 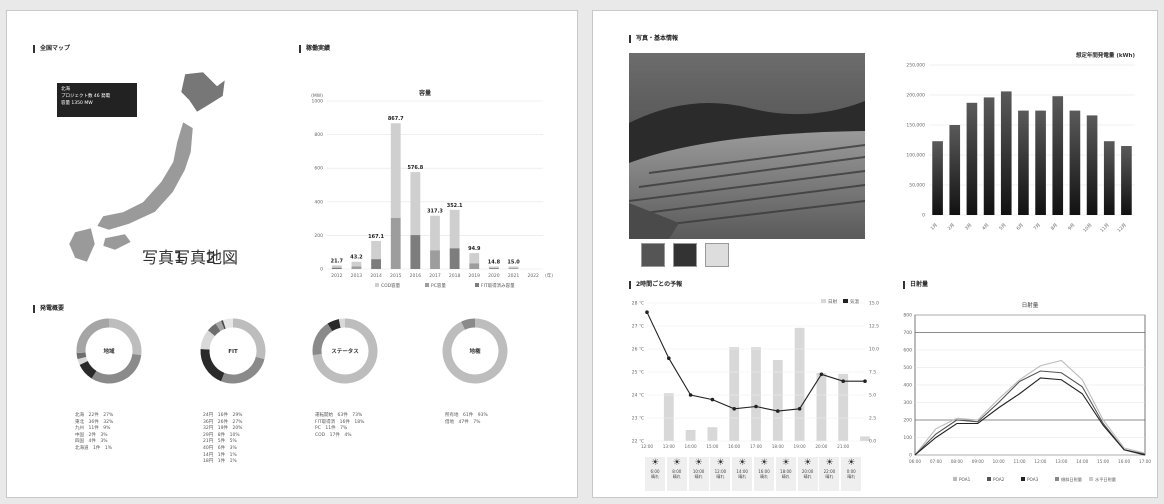 I want to click on legend-label: 気温, so click(x=854, y=301).